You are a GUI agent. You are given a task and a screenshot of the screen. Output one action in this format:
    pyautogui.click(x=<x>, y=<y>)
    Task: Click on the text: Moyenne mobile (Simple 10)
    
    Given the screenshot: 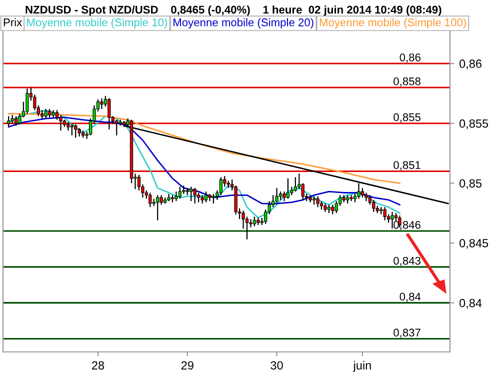 What is the action you would take?
    pyautogui.click(x=97, y=23)
    